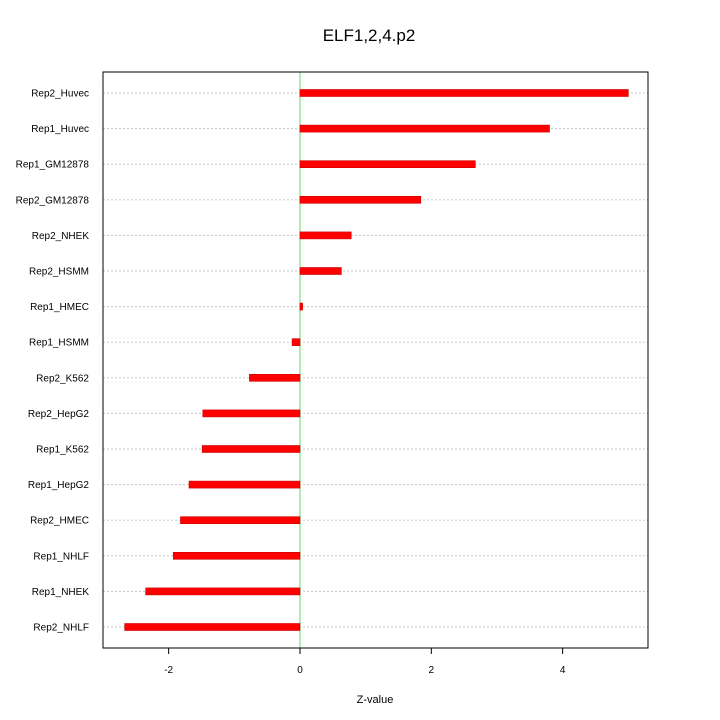  Describe the element at coordinates (275, 377) in the screenshot. I see `bar-rep2-k562` at that location.